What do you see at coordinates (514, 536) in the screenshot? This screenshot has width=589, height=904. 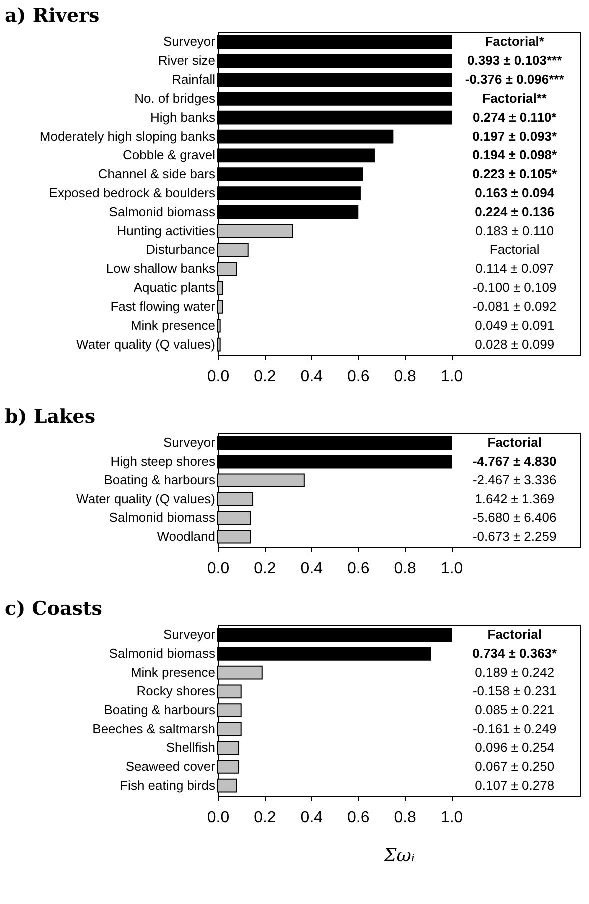 I see `annotation: -0.673 ± 2.259` at bounding box center [514, 536].